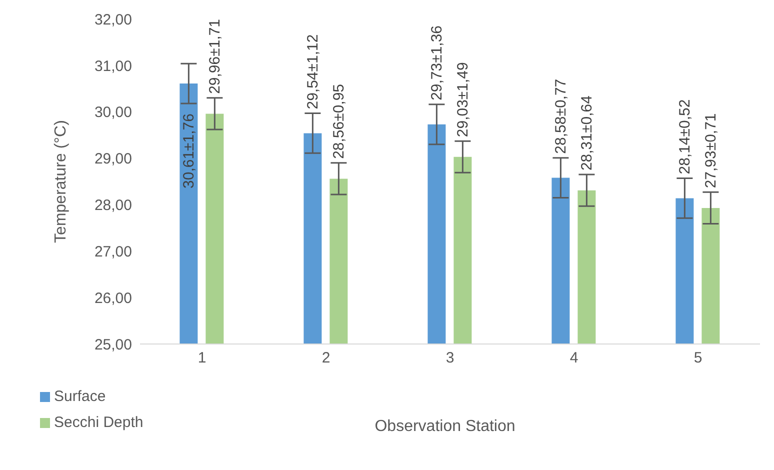  Describe the element at coordinates (445, 426) in the screenshot. I see `x-axis-title: Observation Station` at that location.